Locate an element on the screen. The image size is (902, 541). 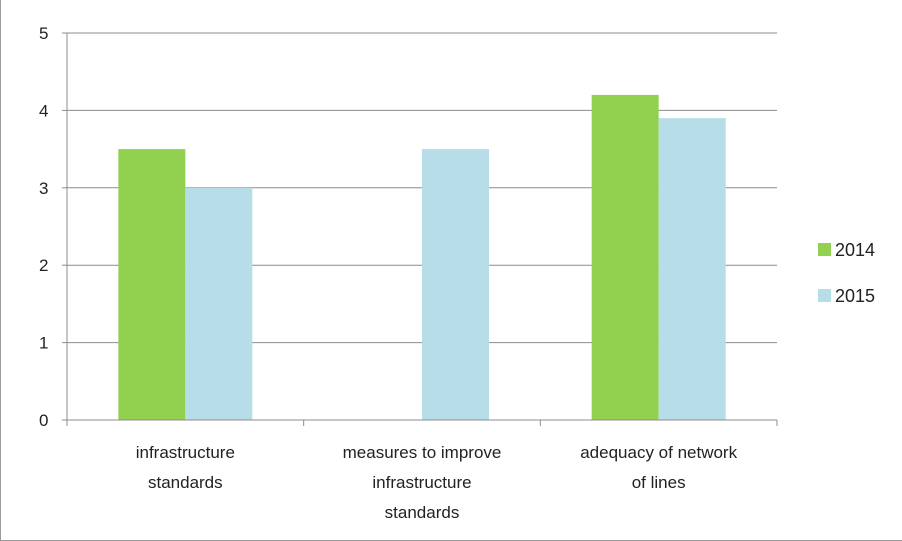
legend-label-2014: 2014 is located at coordinates (855, 250).